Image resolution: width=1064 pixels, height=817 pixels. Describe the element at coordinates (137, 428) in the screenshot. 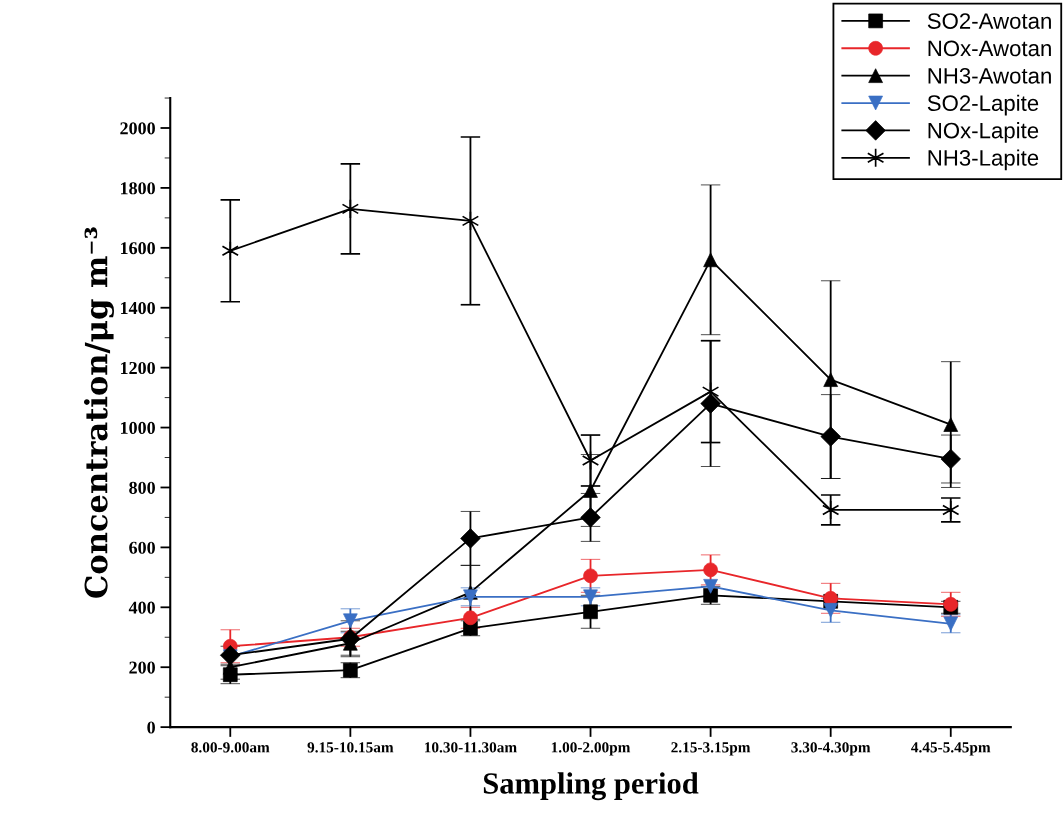

I see `y-tick-label: 1000` at that location.